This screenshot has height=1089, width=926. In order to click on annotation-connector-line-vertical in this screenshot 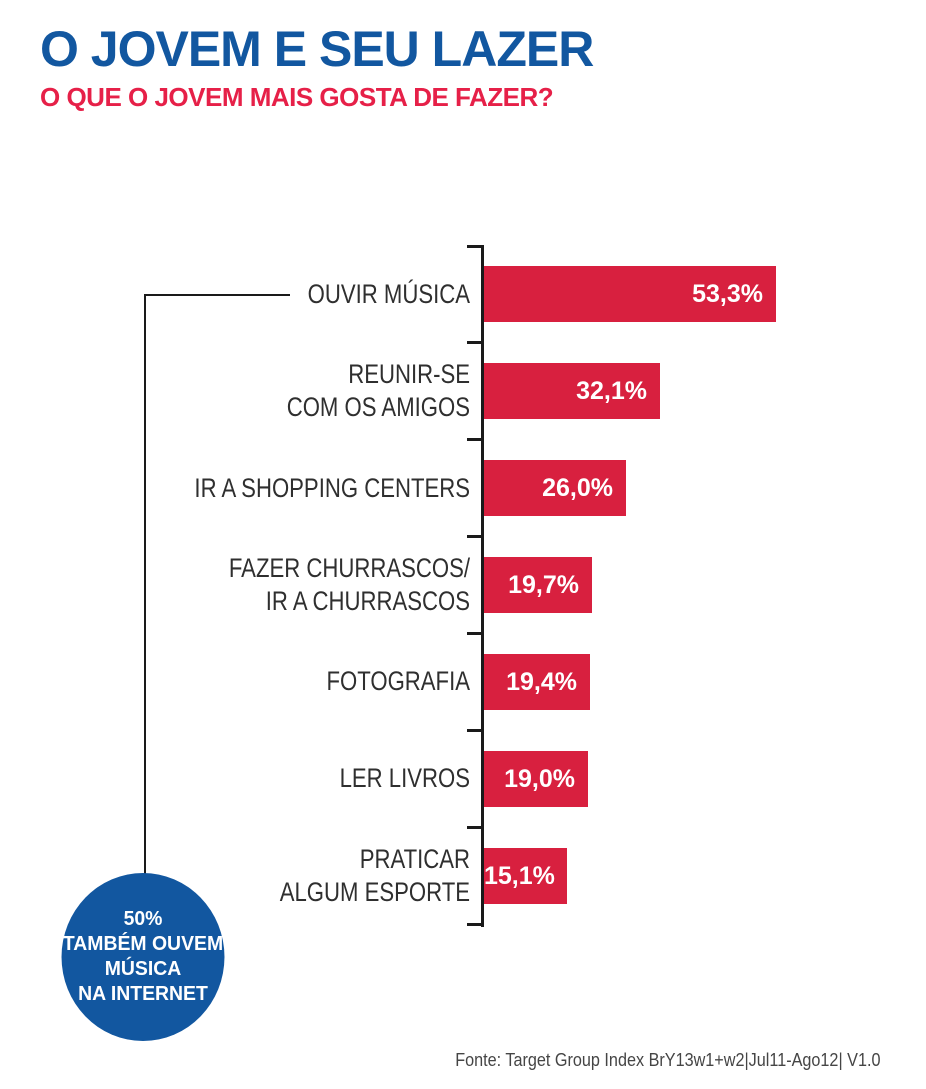, I will do `click(145, 584)`.